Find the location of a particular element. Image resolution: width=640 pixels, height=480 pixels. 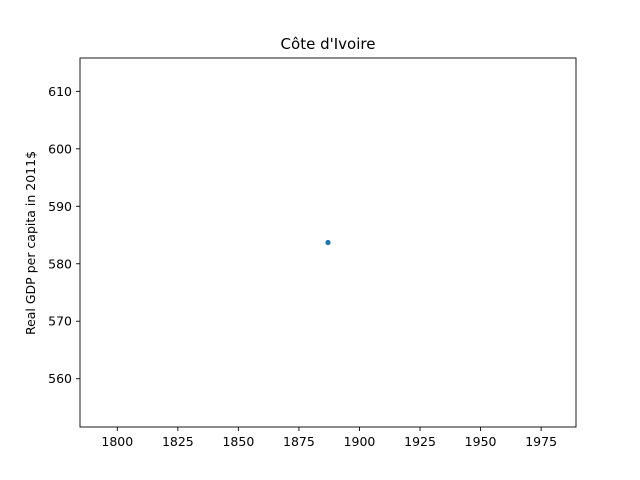

y-axis-ticks: 560 570 580 590 600 610 is located at coordinates (64, 235).